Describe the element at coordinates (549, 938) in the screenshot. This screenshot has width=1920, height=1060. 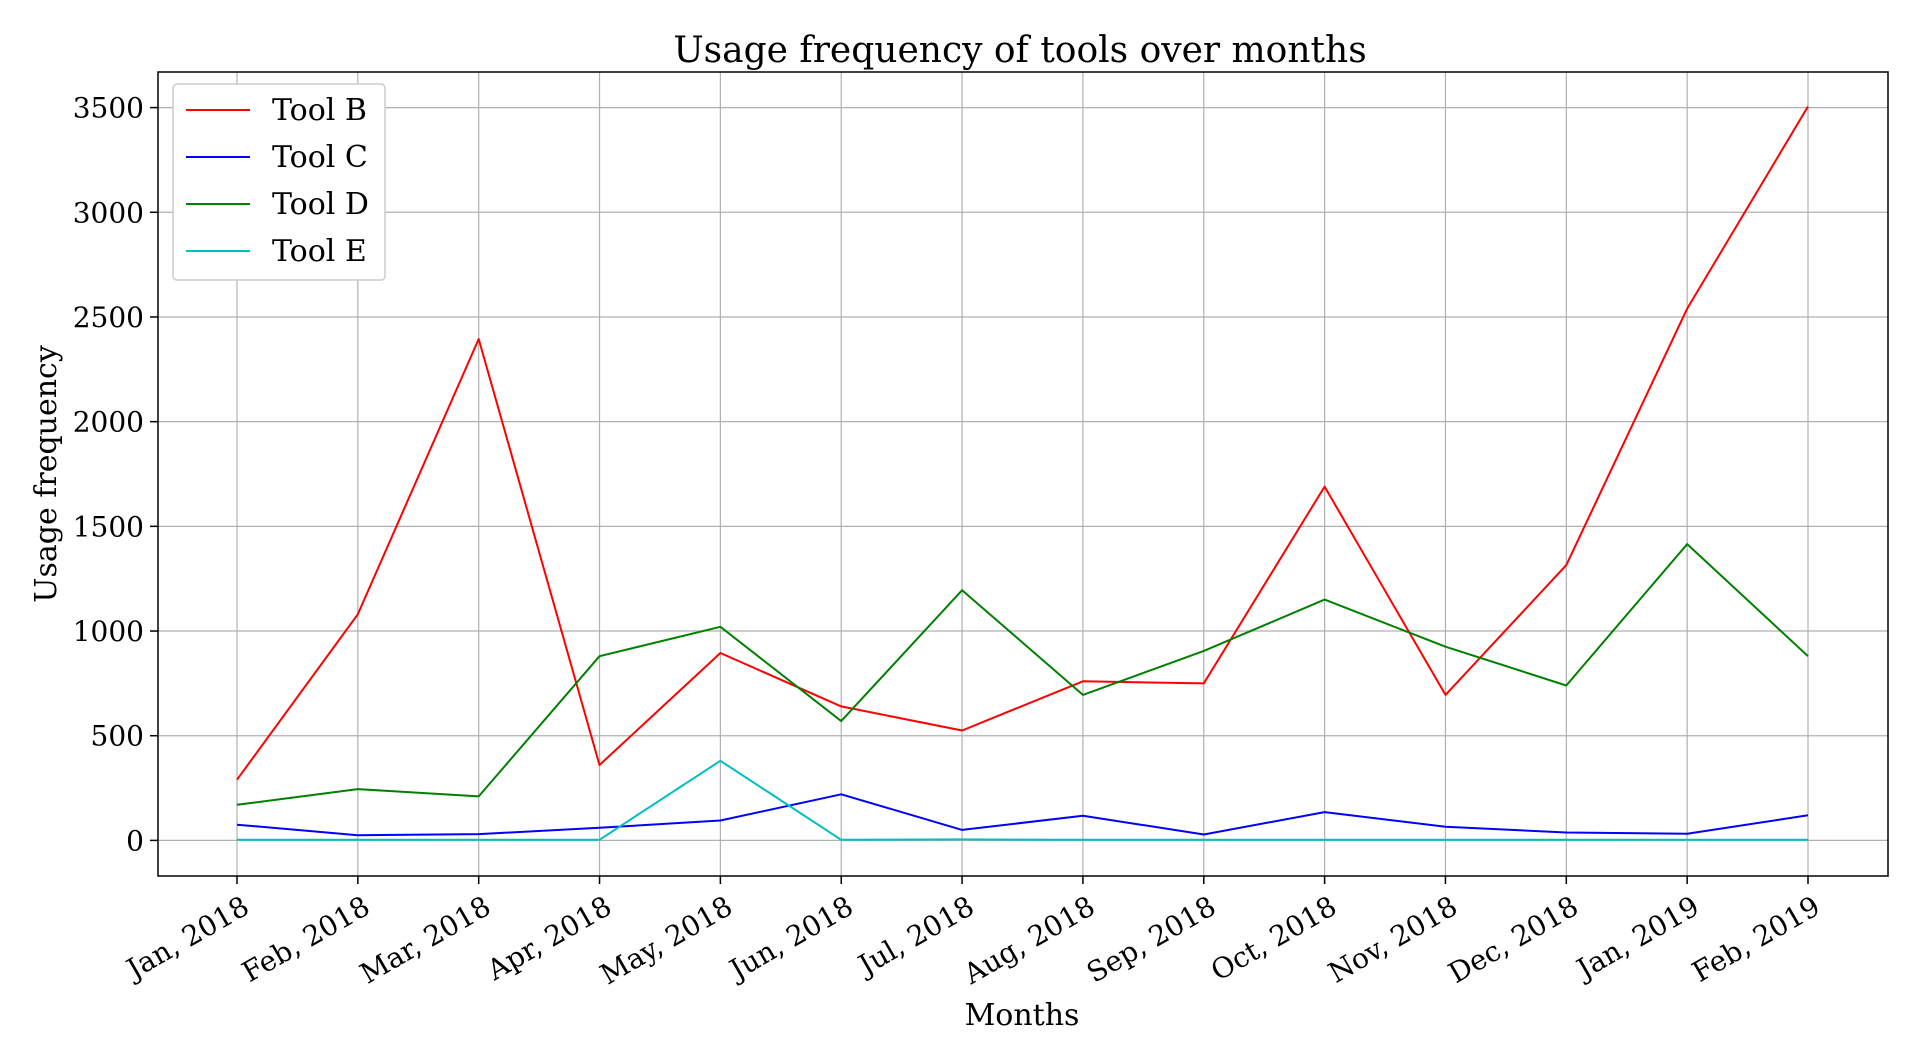
I see `x-tick-label: Apr, 2018` at that location.